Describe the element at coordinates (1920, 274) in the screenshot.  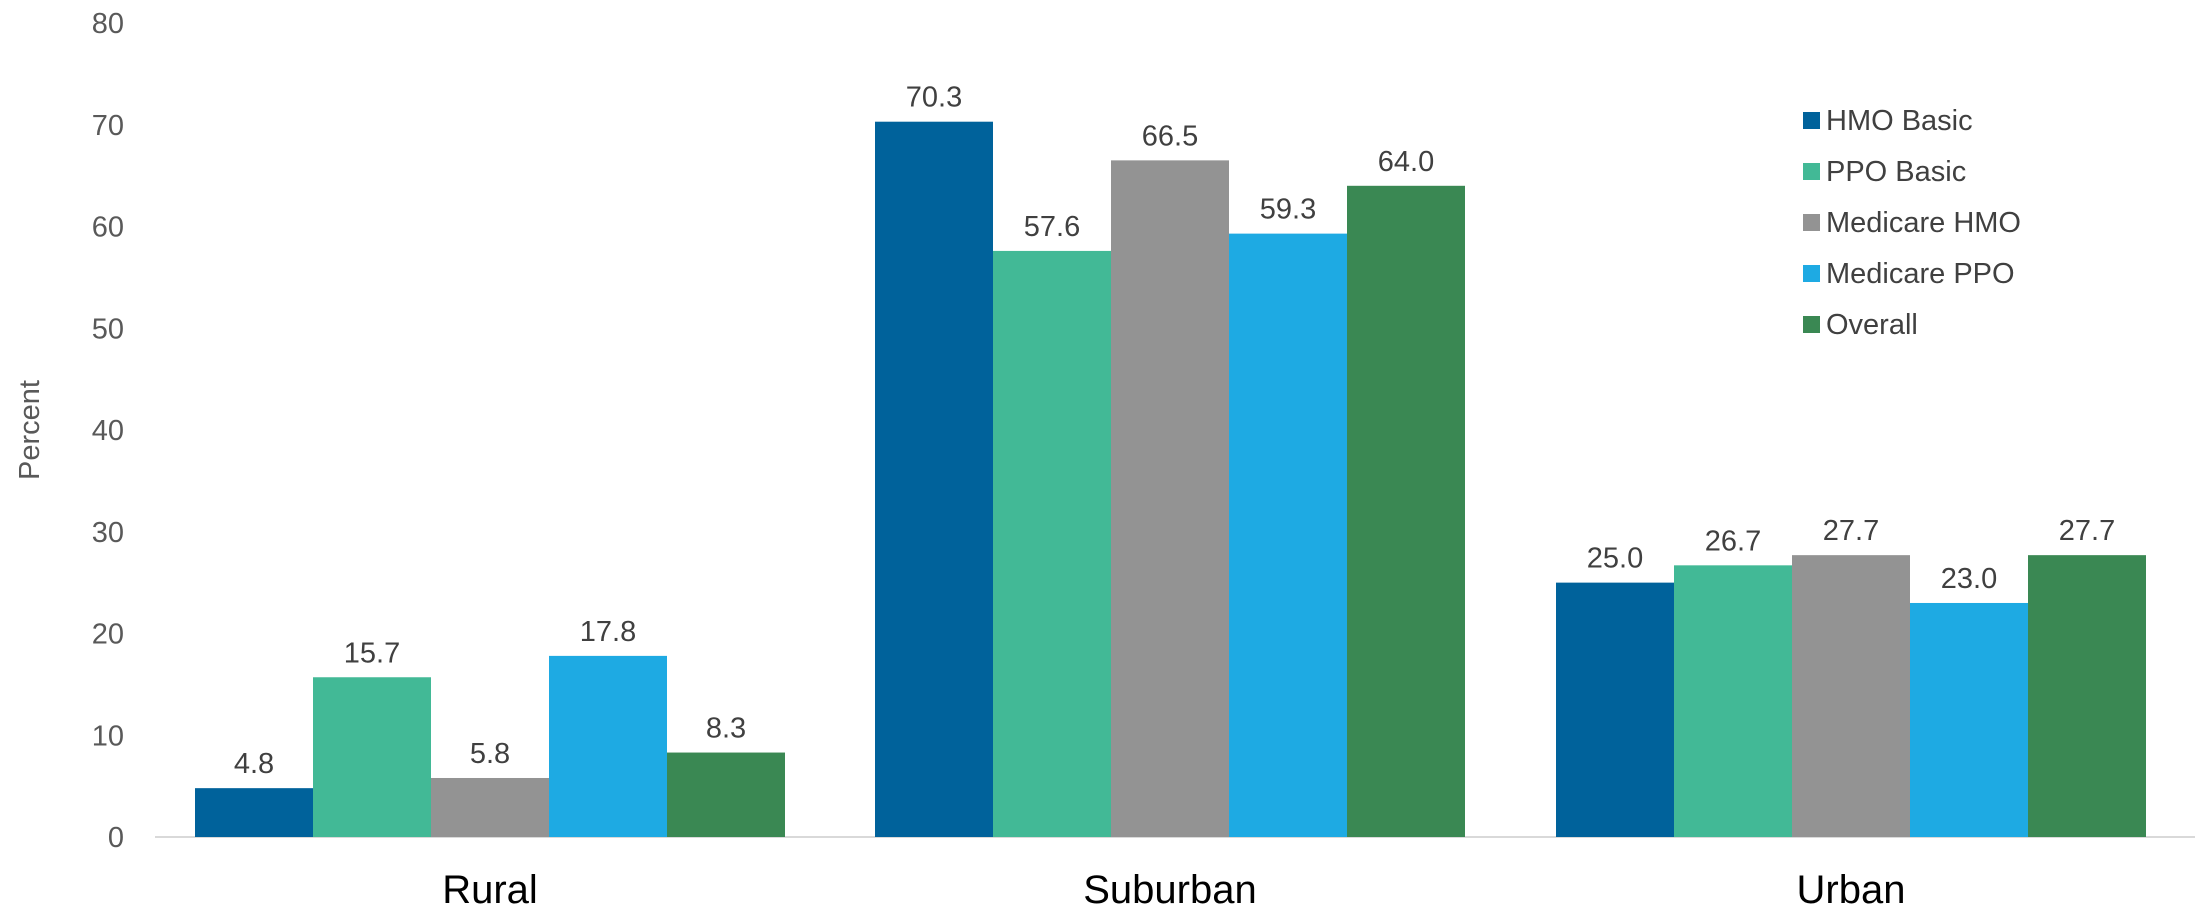
I see `legend-label: Medicare PPO` at that location.